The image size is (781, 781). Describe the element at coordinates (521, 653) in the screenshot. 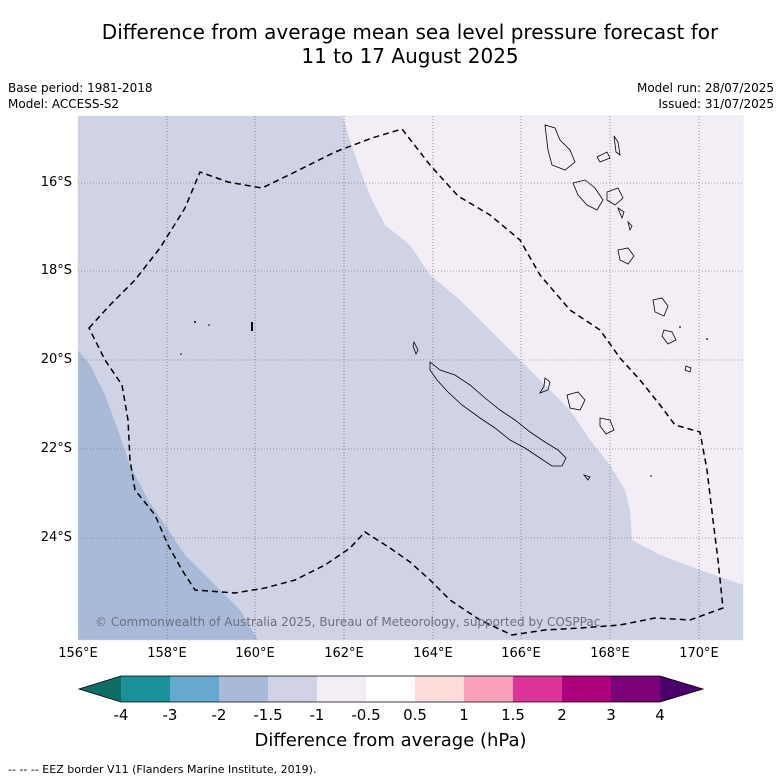

I see `lon-label-166e: 166°E` at that location.